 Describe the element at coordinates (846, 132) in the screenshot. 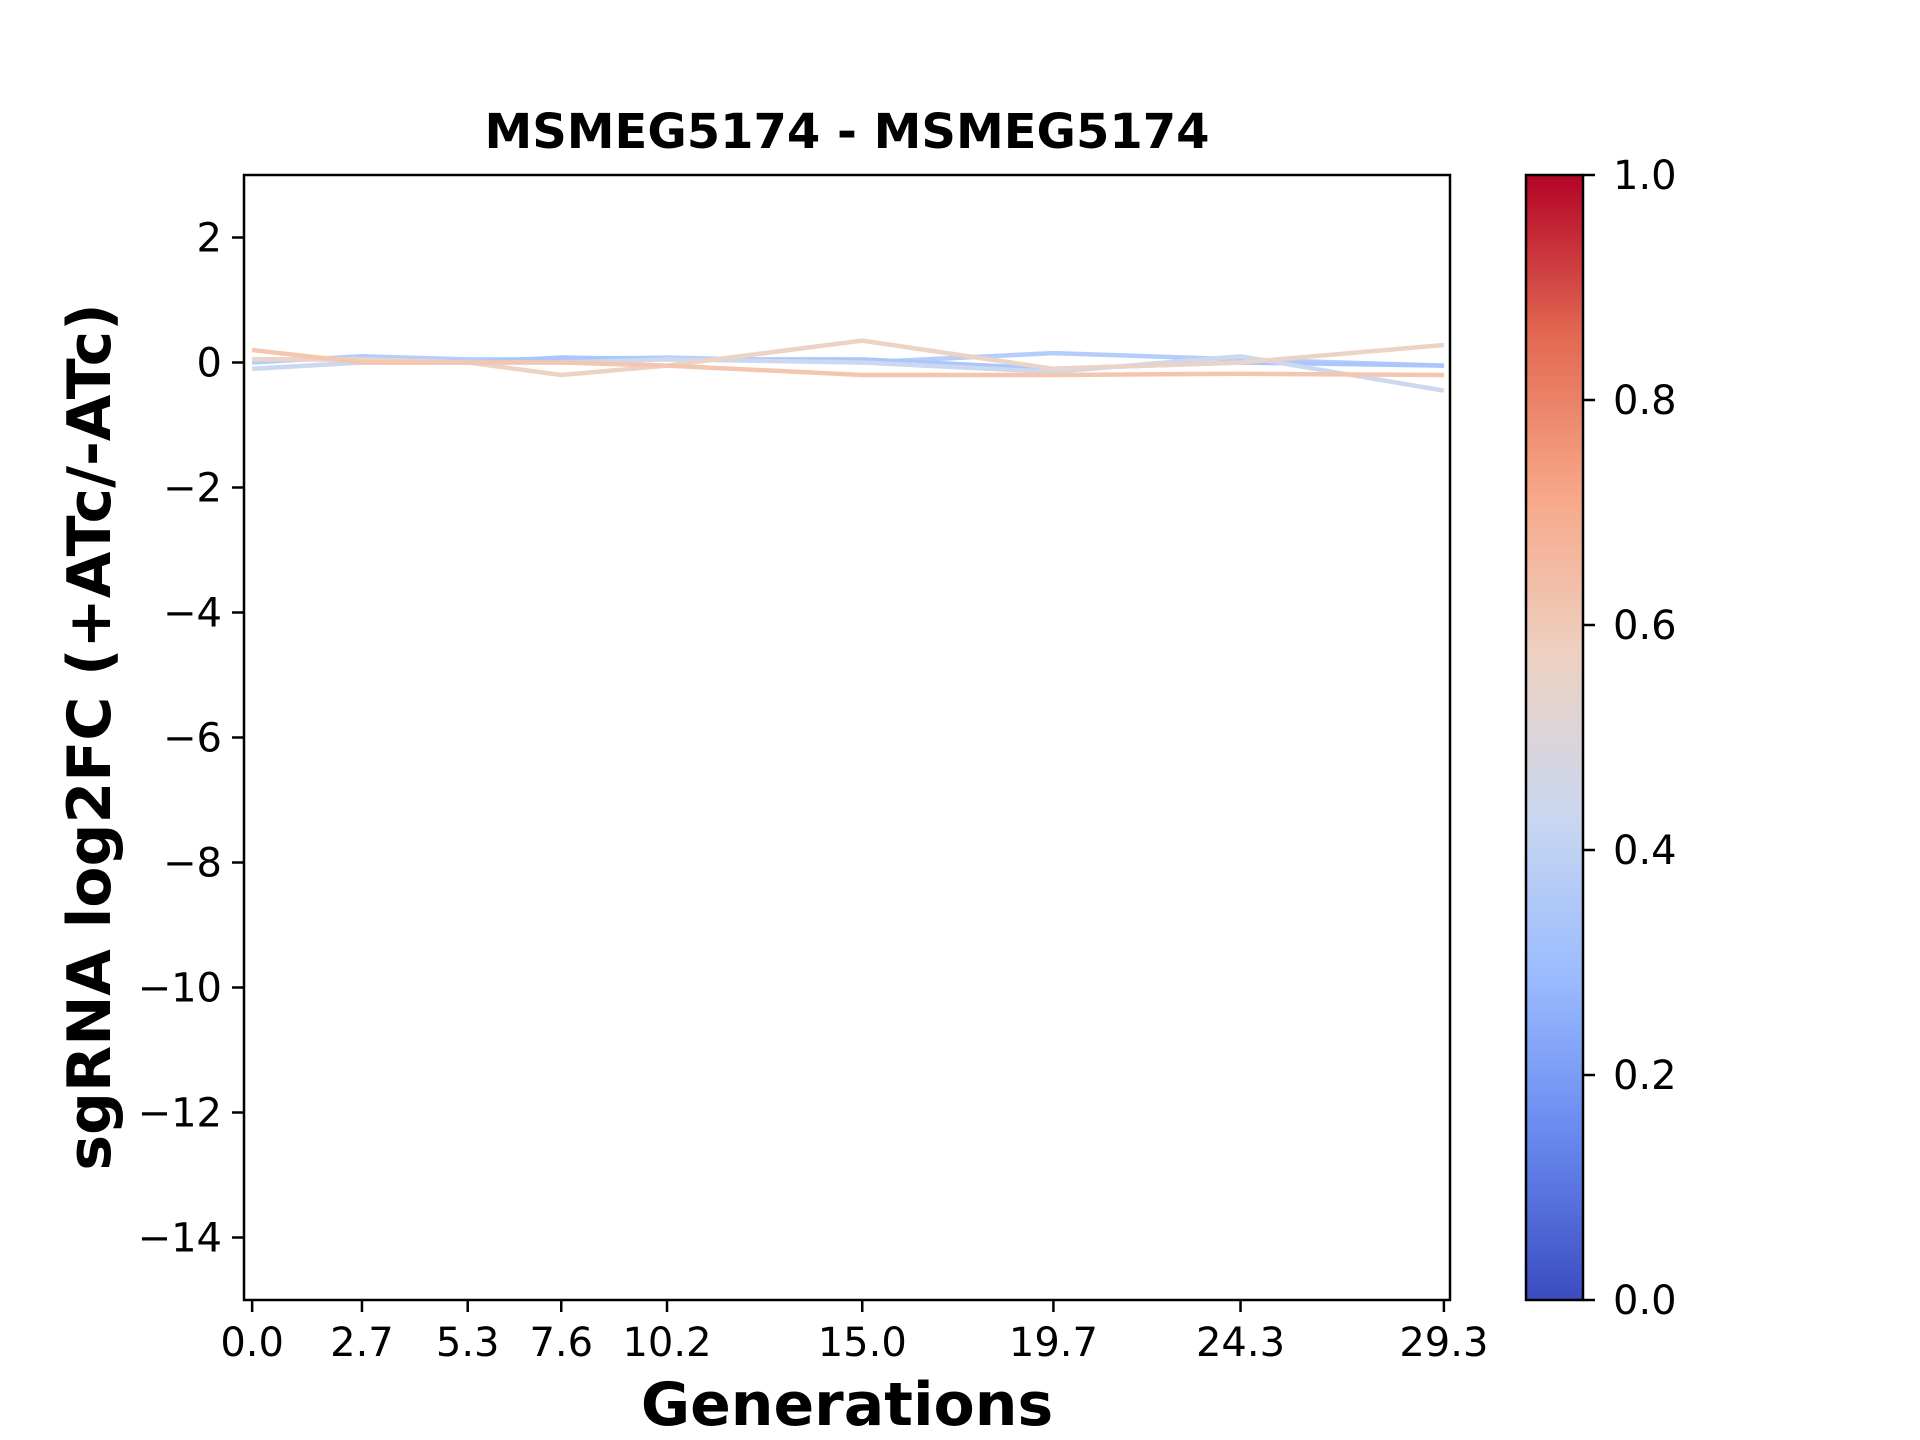

I see `chart-title: MSMEG5174 - MSMEG5174` at that location.